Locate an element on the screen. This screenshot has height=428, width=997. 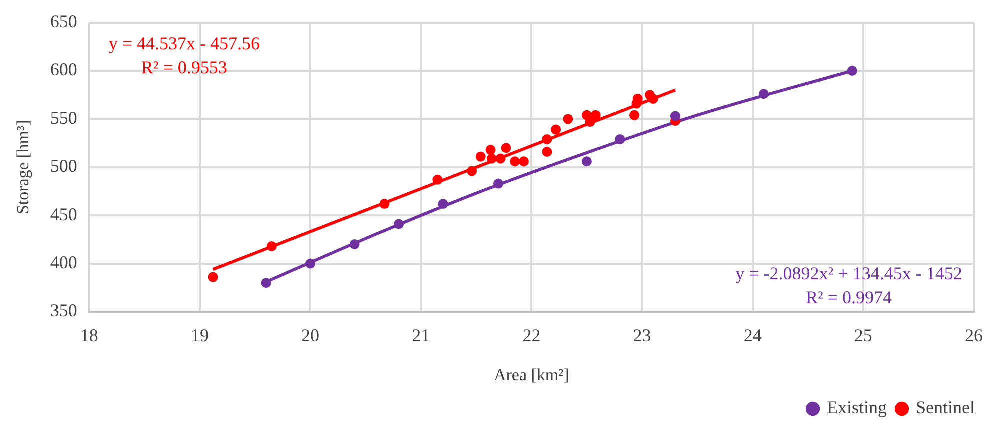
x-tick-label: 26 is located at coordinates (974, 336).